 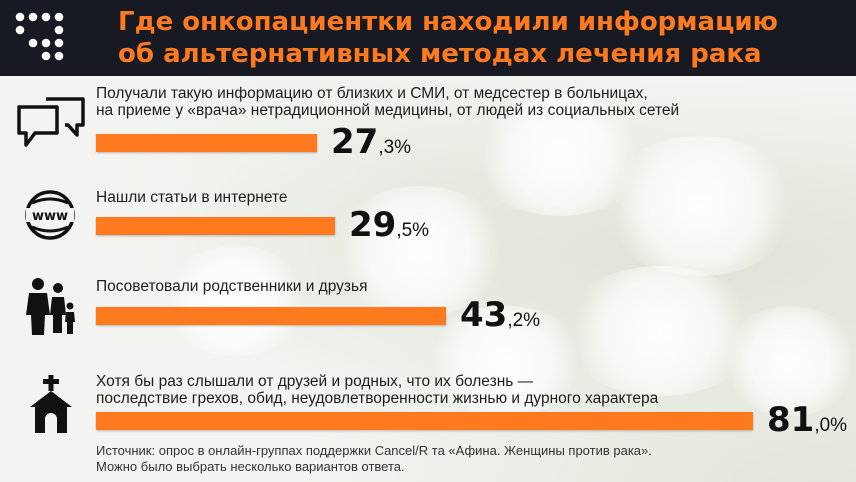 What do you see at coordinates (51, 404) in the screenshot?
I see `church-icon` at bounding box center [51, 404].